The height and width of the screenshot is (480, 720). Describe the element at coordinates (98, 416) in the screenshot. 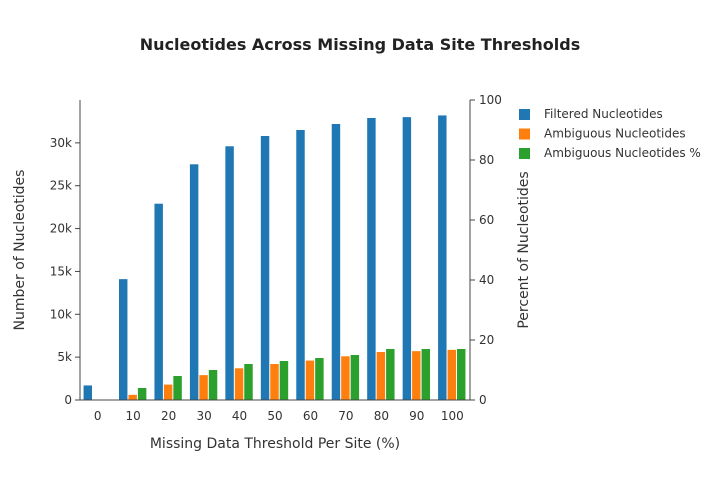

I see `x-tick-label: 0` at that location.